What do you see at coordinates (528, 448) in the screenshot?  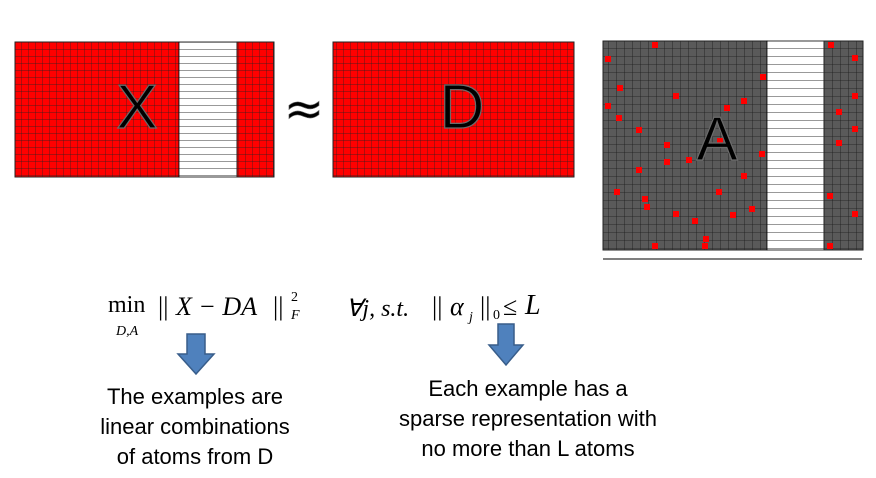 I see `caption-right-line-3: no more than L atoms` at bounding box center [528, 448].